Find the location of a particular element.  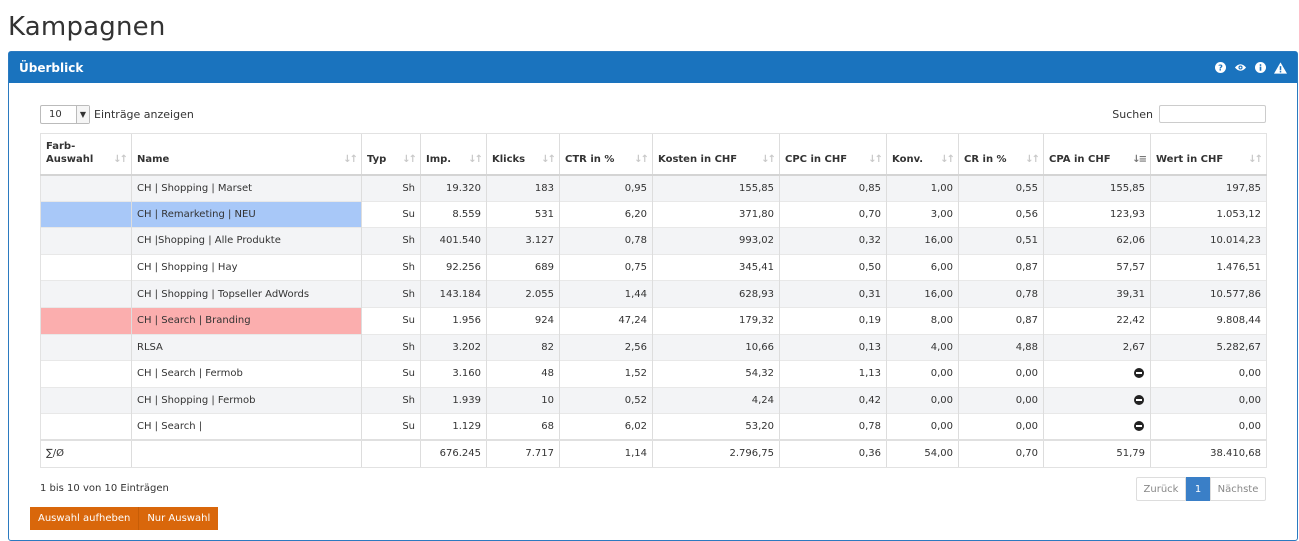

minus-circle-icon is located at coordinates (1139, 426).